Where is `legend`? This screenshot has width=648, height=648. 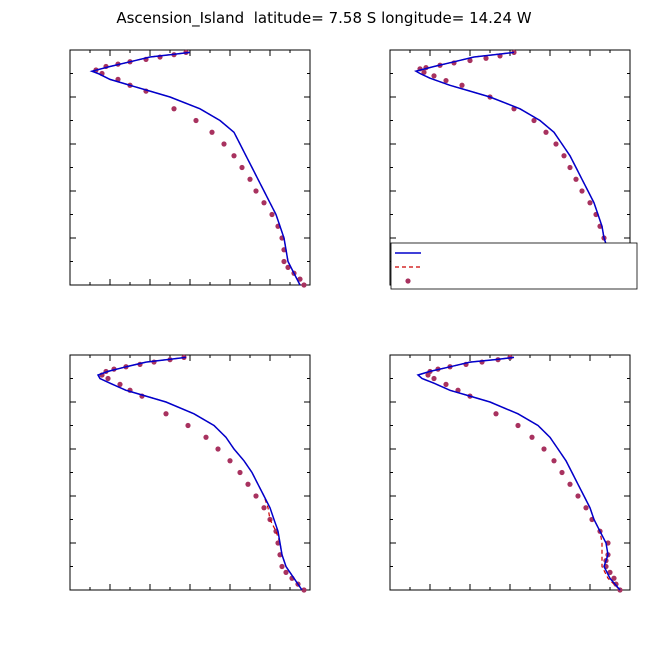 legend is located at coordinates (514, 266).